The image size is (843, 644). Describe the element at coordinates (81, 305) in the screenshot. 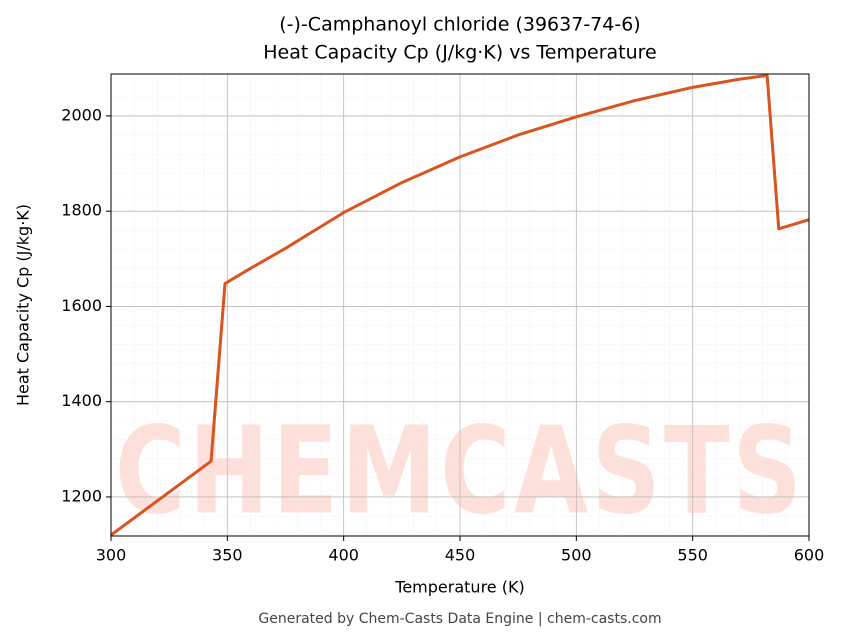

I see `y-tick-label: 1600` at that location.